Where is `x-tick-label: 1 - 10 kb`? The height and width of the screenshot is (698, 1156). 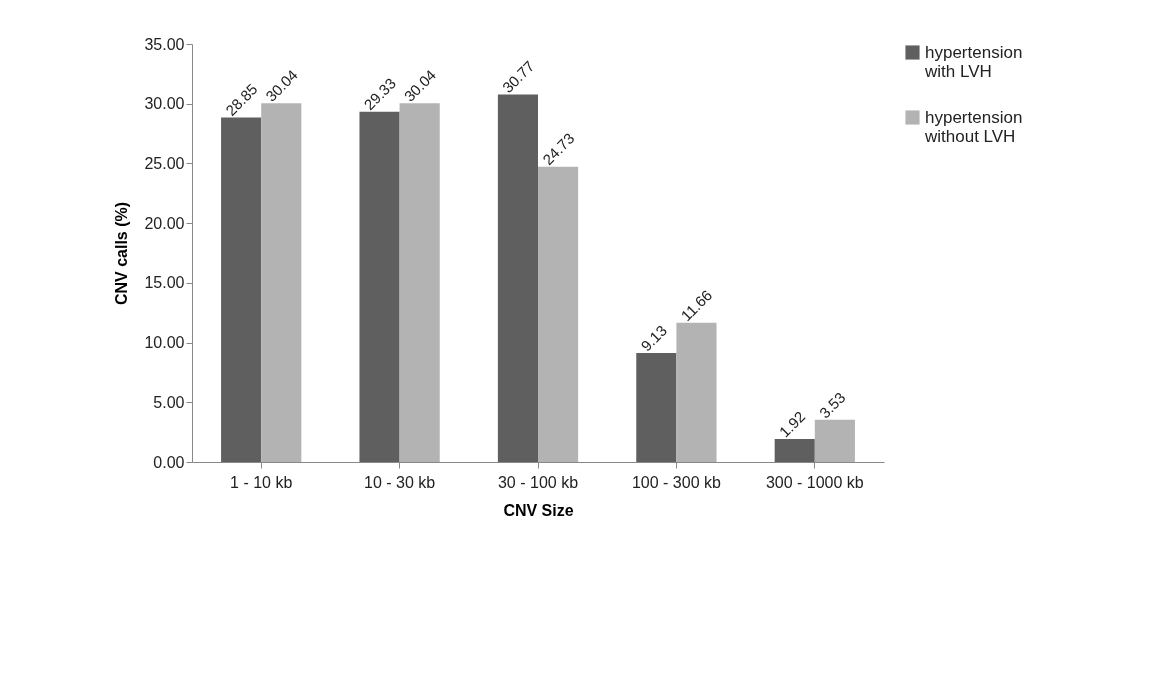 x-tick-label: 1 - 10 kb is located at coordinates (261, 482).